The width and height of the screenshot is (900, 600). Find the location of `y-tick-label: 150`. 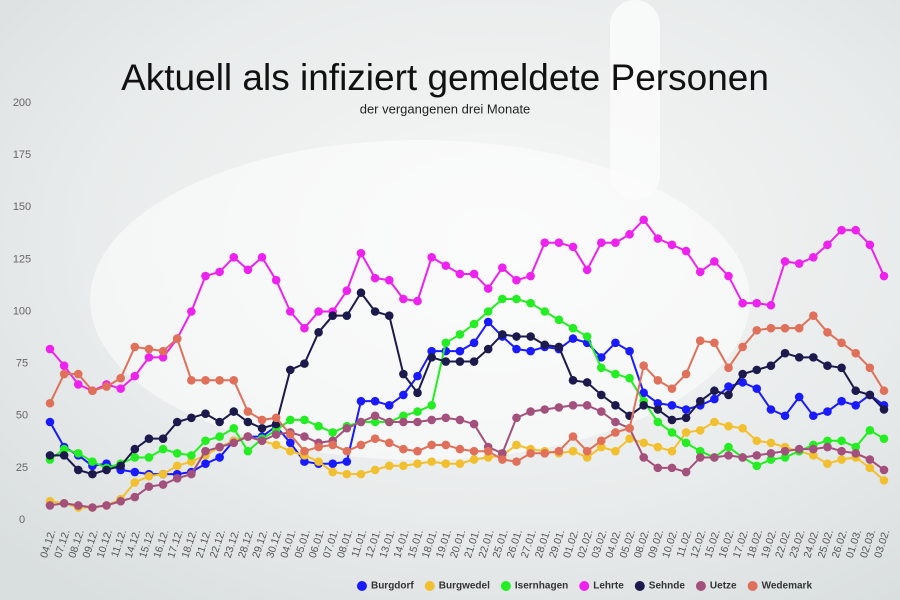

y-tick-label: 150 is located at coordinates (22, 207).